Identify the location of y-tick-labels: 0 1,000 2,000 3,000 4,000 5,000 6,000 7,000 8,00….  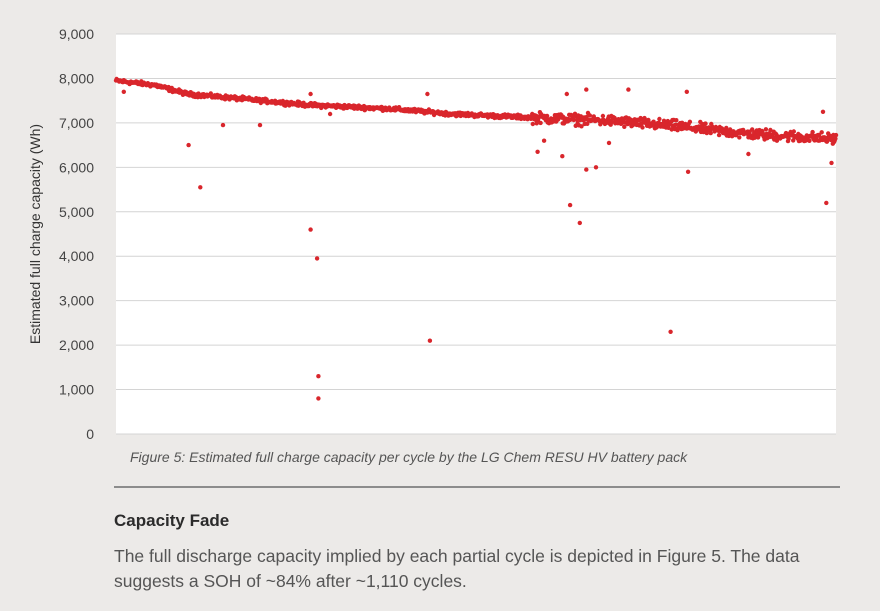
(76, 234).